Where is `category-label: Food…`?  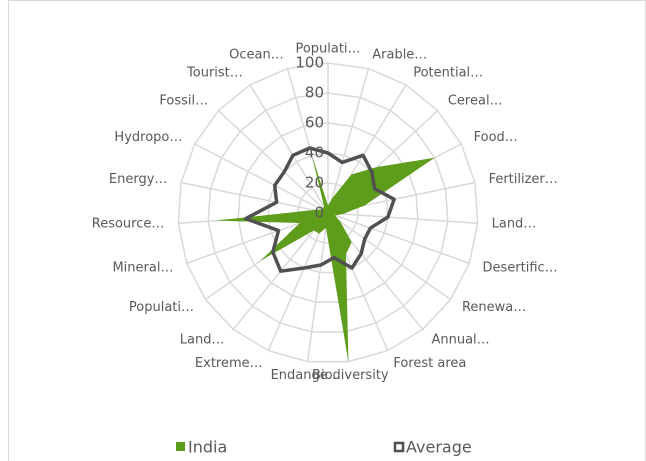
category-label: Food… is located at coordinates (496, 137).